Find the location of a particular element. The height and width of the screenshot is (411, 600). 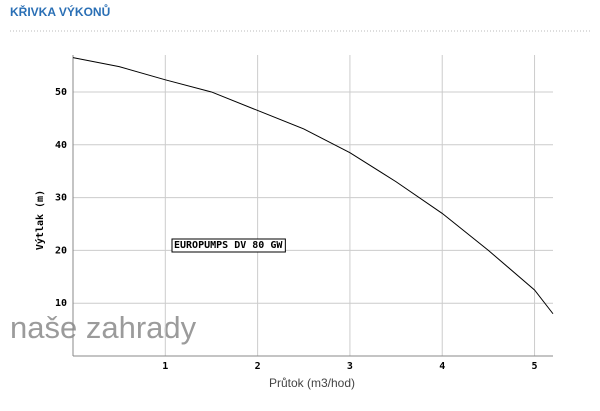

y-tick-label: 20 is located at coordinates (61, 250).